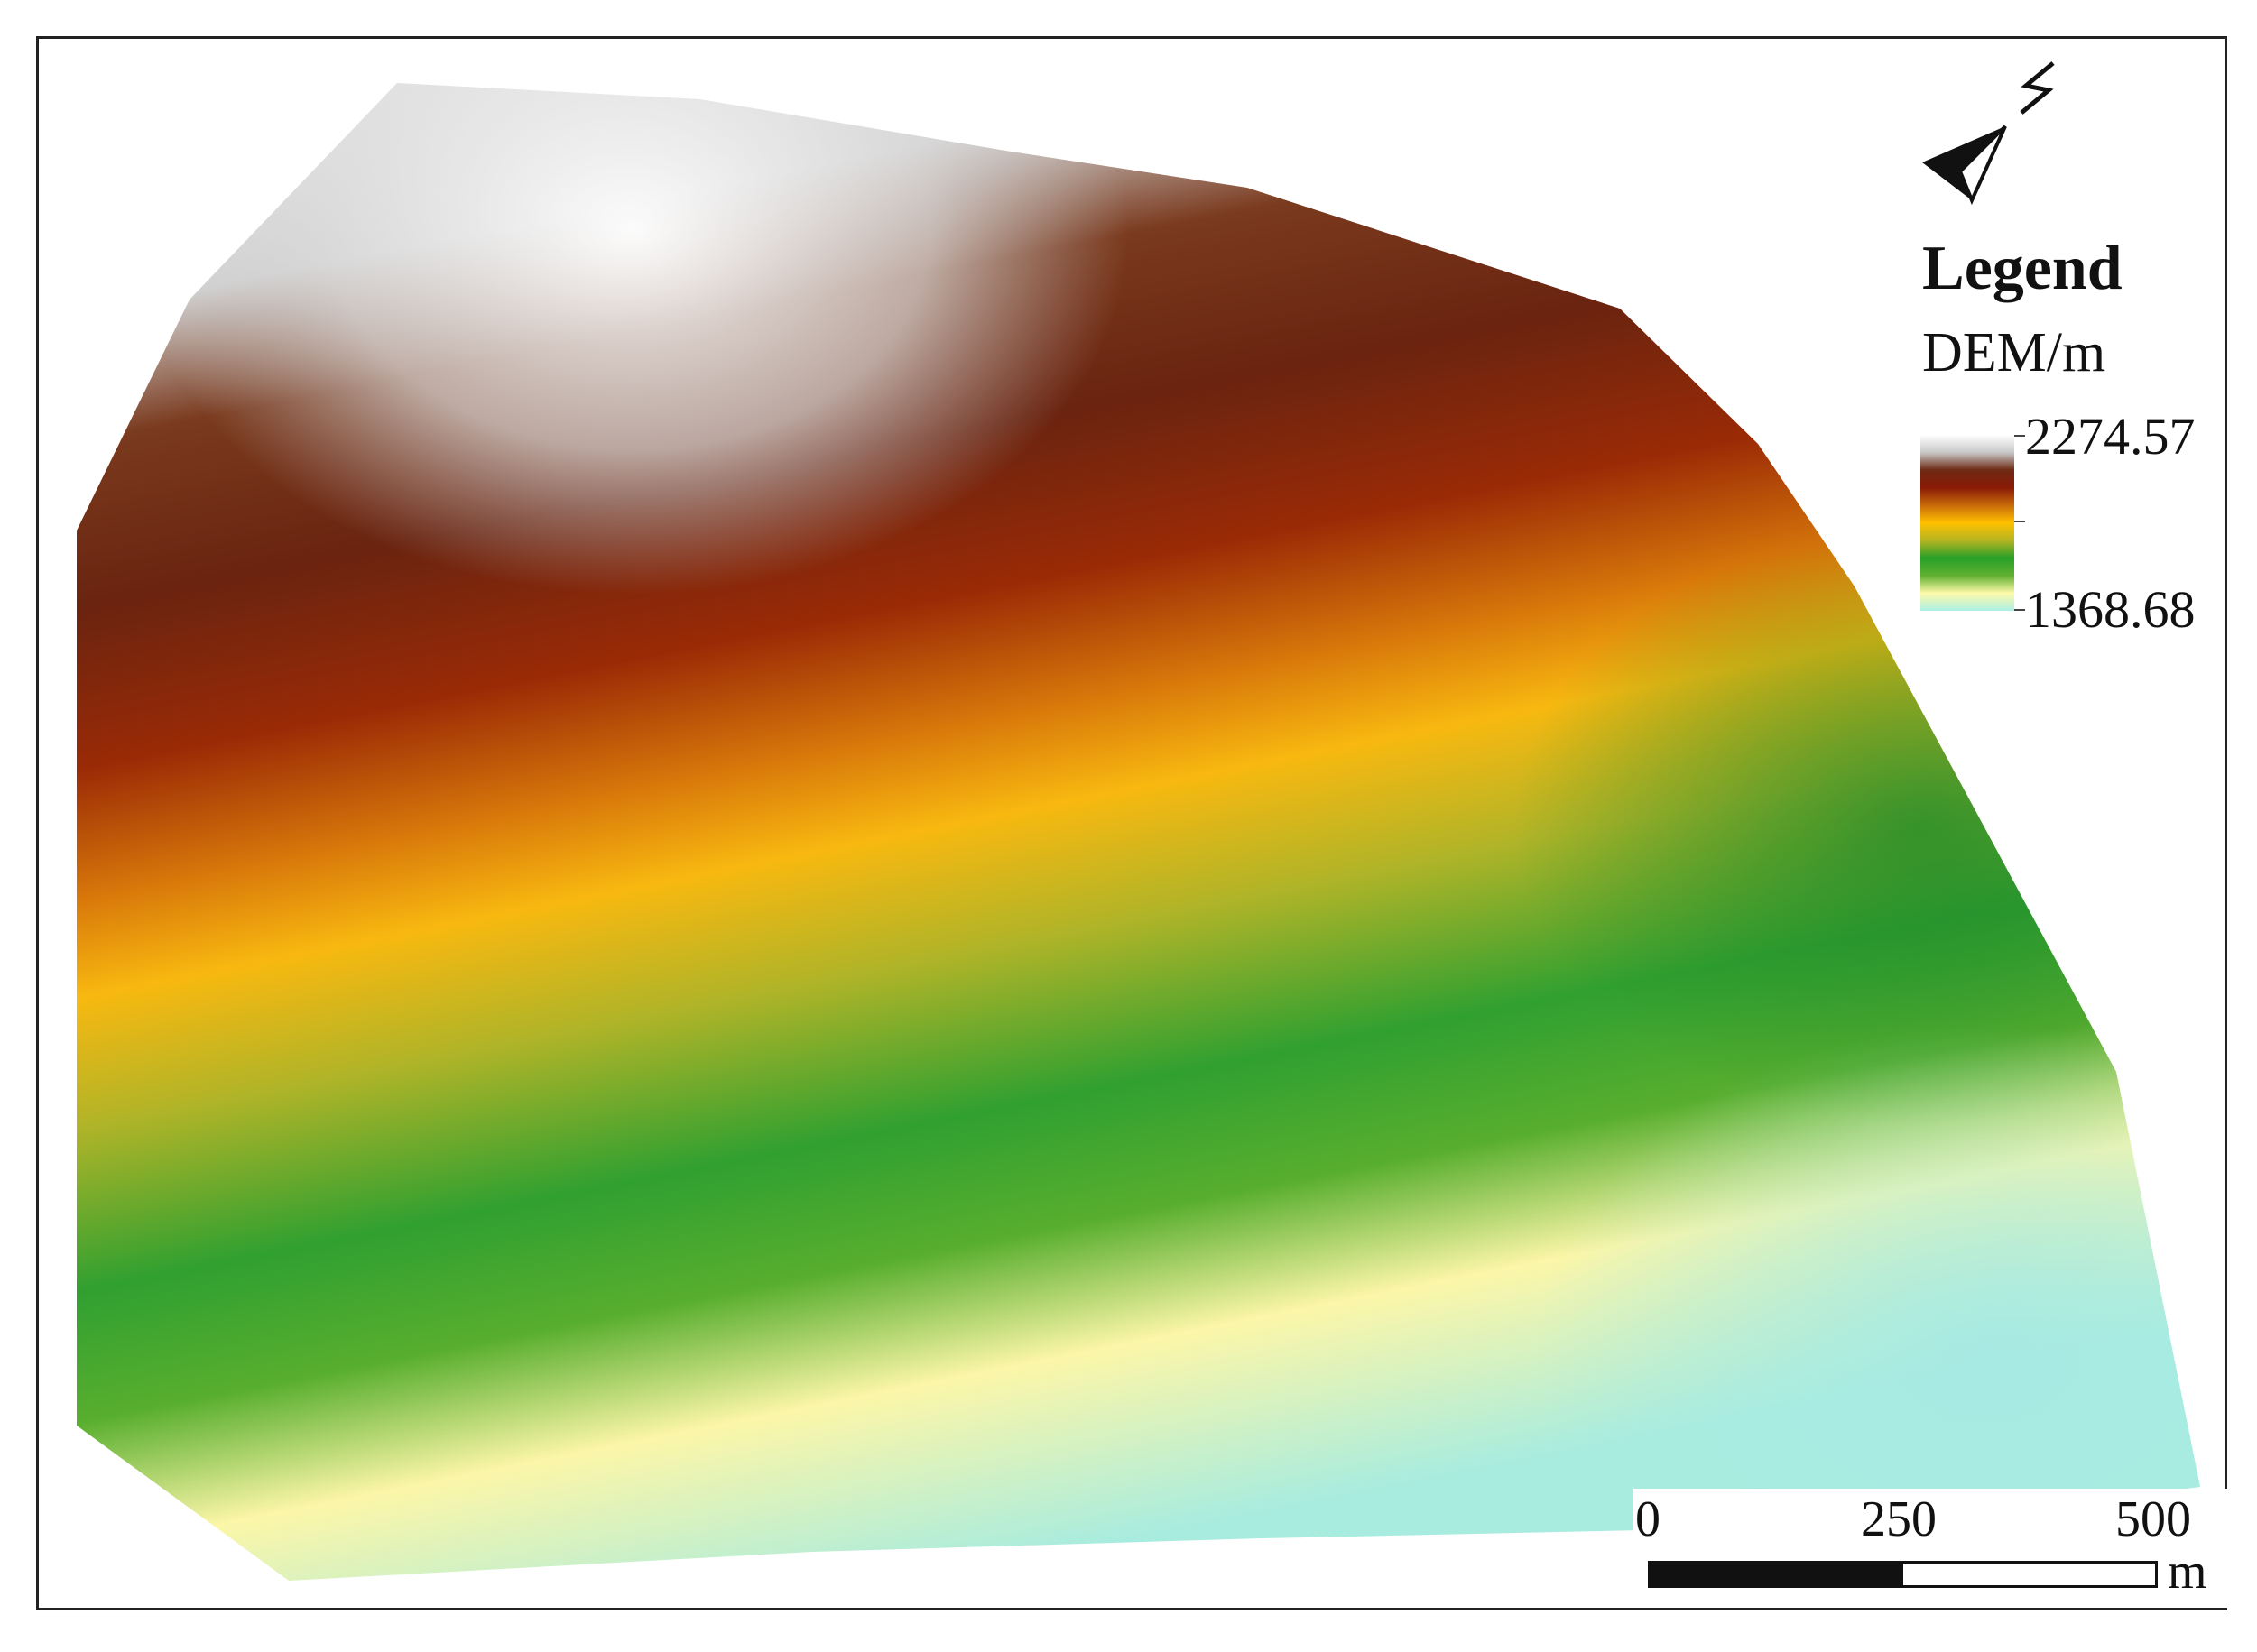 Image resolution: width=2257 pixels, height=1652 pixels. Describe the element at coordinates (2019, 521) in the screenshot. I see `legend-tick-mid` at that location.